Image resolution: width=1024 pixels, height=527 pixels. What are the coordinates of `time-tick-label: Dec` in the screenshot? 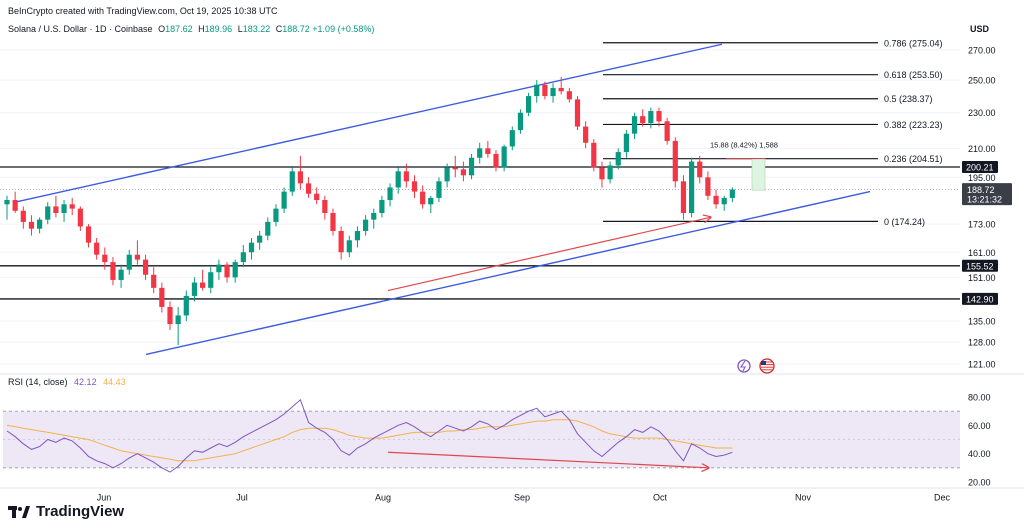 It's located at (942, 497).